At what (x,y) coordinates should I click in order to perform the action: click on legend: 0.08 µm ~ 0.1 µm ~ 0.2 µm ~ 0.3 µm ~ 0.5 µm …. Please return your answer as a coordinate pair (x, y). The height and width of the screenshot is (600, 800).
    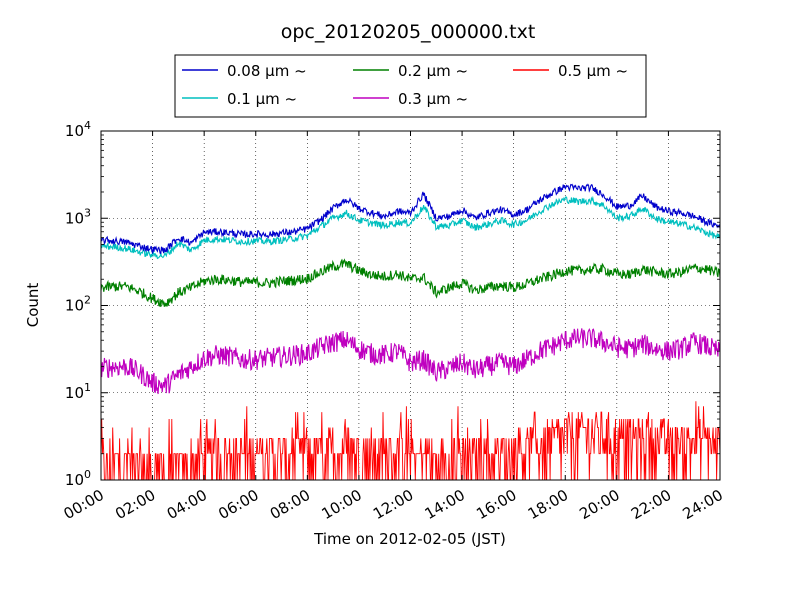
    Looking at the image, I should click on (410, 86).